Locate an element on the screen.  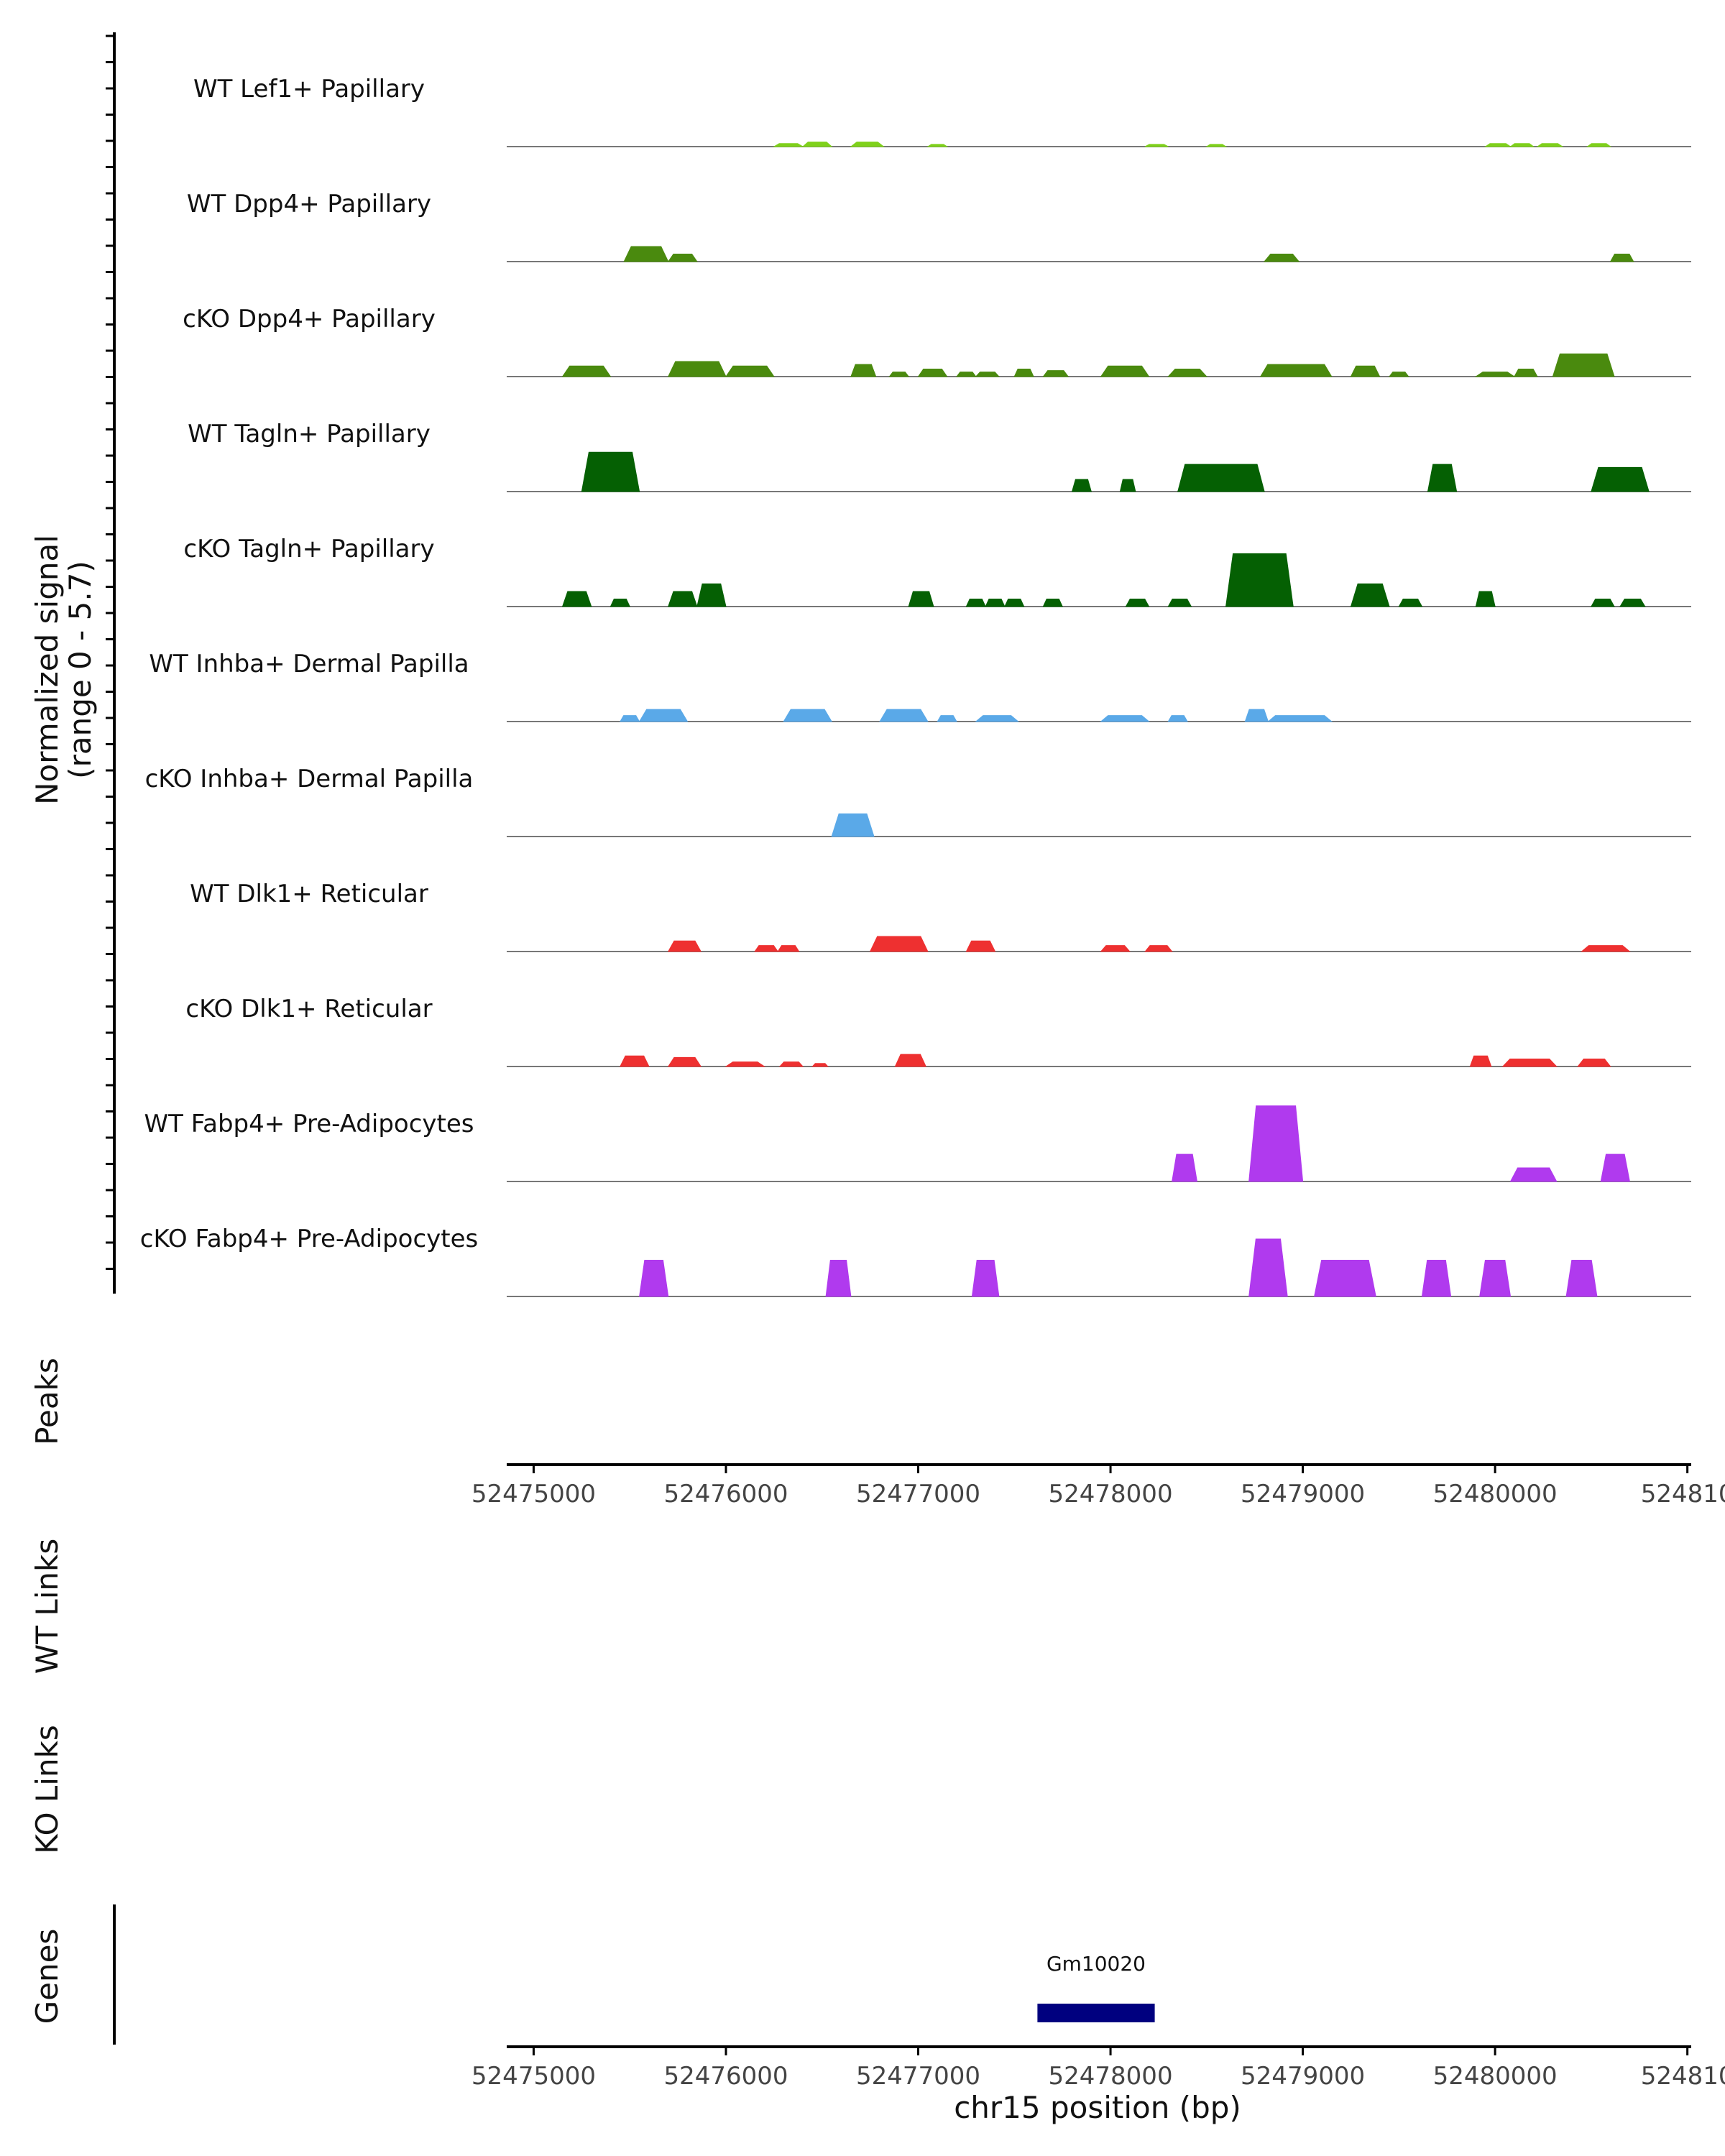
track-label: WT Tagln+ Papillary is located at coordinates (309, 434).